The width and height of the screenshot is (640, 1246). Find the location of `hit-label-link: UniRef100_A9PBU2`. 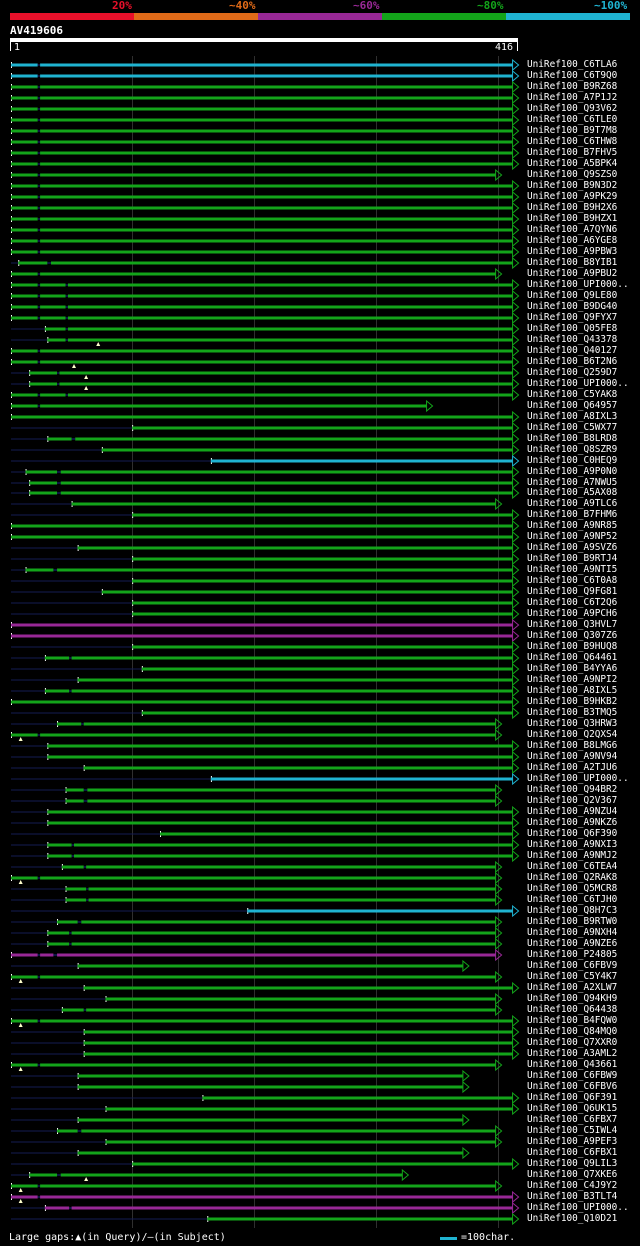

hit-label-link: UniRef100_A9PBU2 is located at coordinates (572, 273).